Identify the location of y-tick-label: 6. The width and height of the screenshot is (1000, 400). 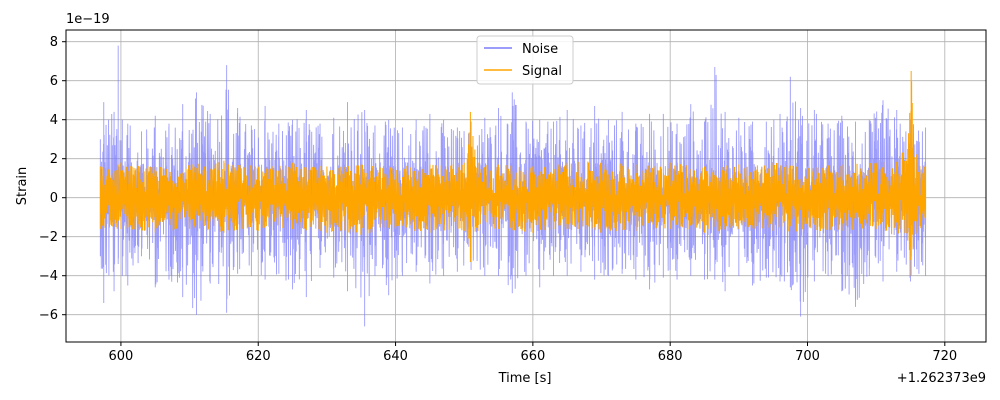
(54, 81).